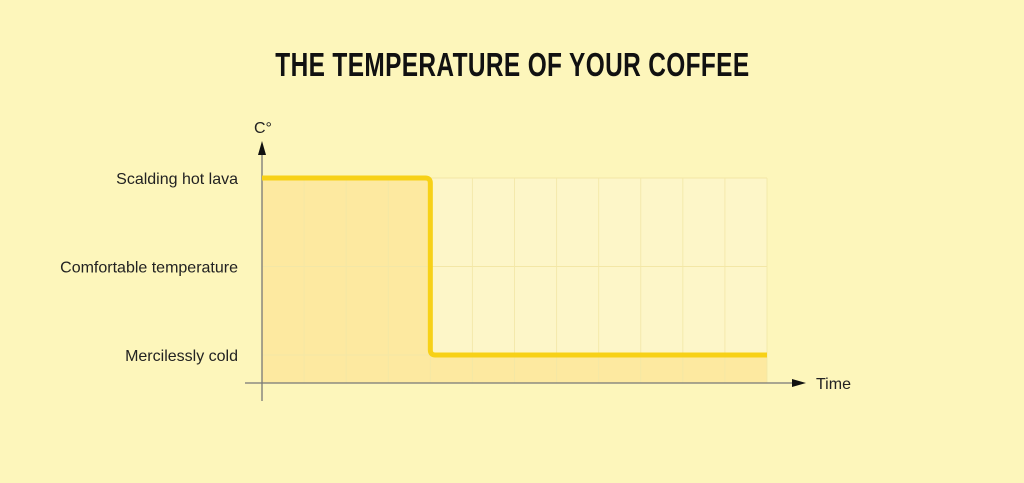 The image size is (1024, 483). I want to click on y-tick-label: Mercilessly cold, so click(181, 356).